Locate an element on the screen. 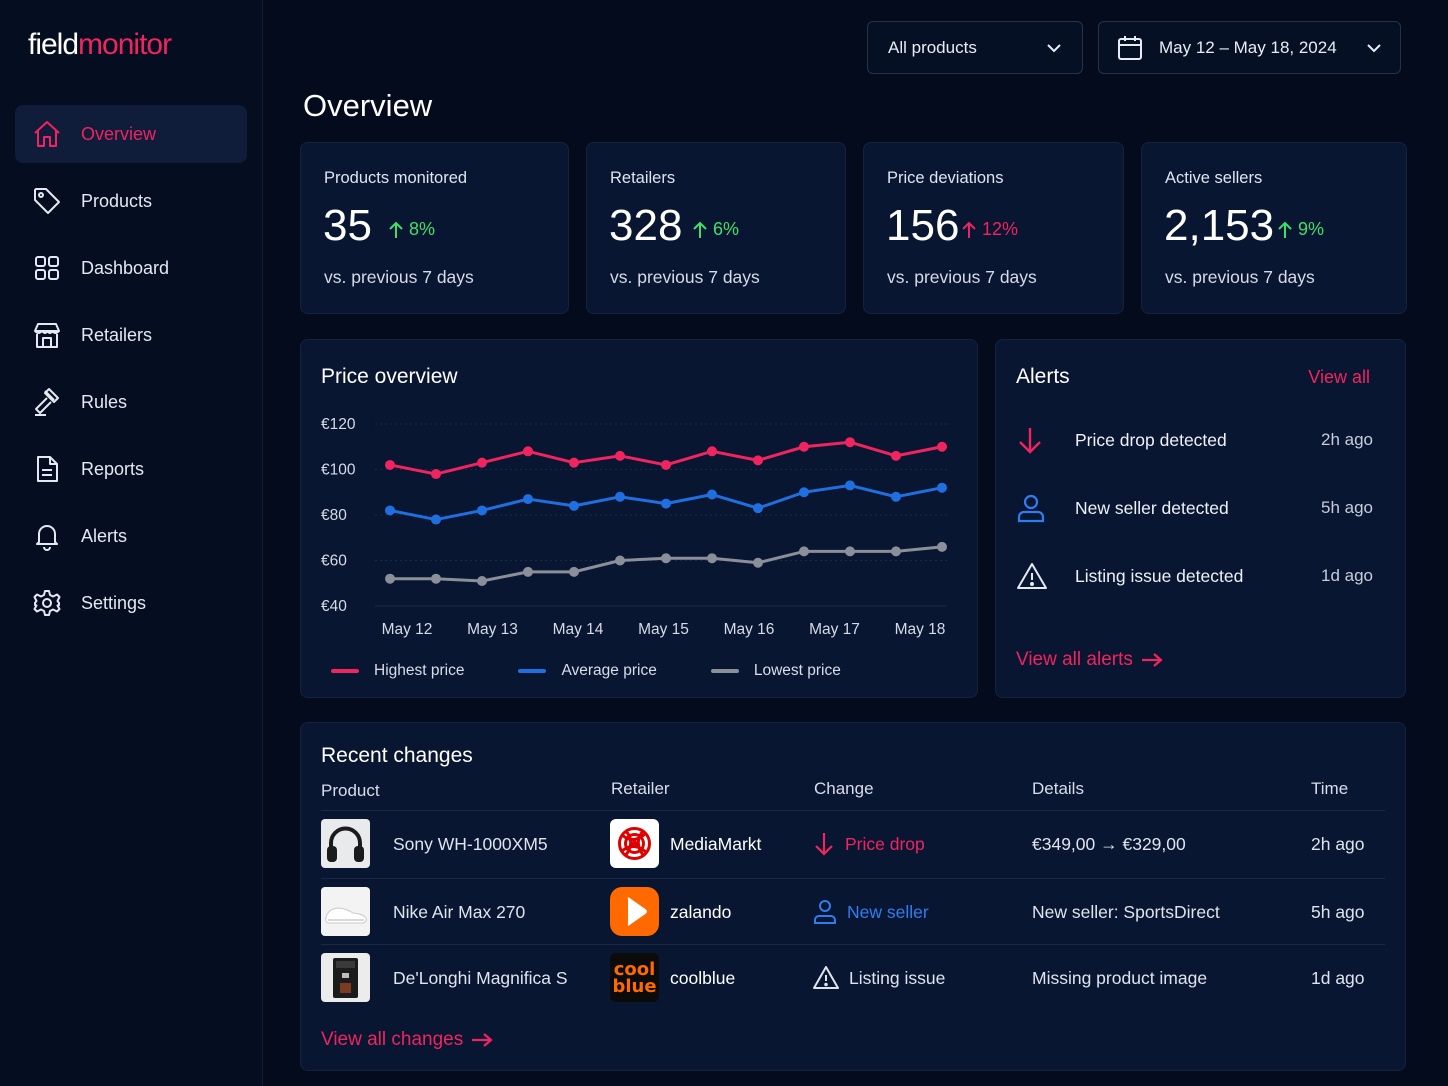 Image resolution: width=1448 pixels, height=1086 pixels. stat-delta: 9% is located at coordinates (1301, 229).